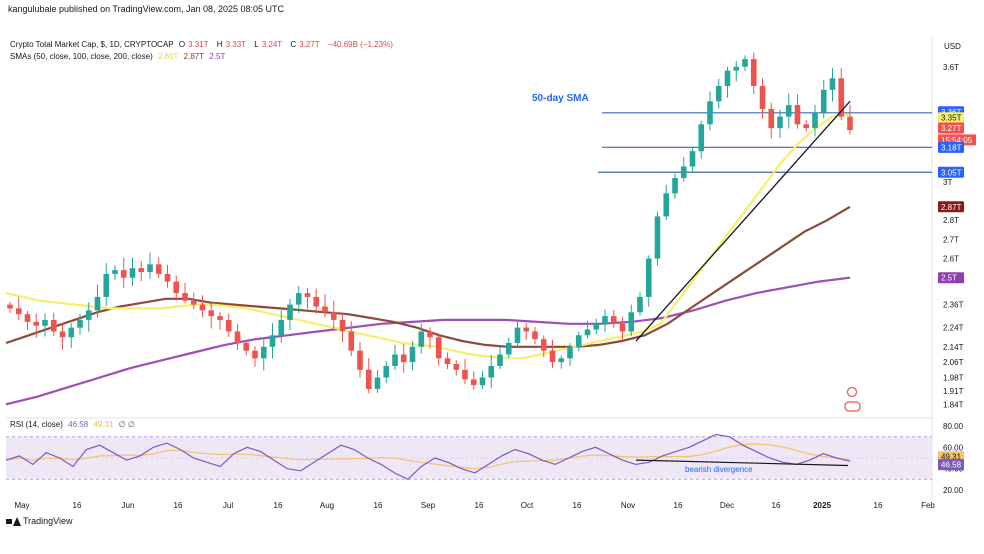 This screenshot has width=984, height=554. Describe the element at coordinates (719, 469) in the screenshot. I see `divergence-annotation: bearish divergence` at that location.